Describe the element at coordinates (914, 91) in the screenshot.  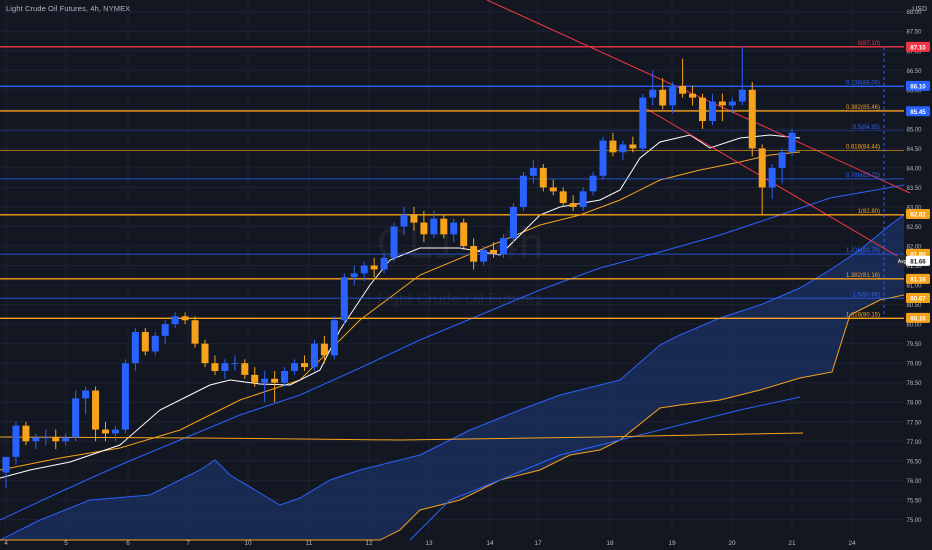
I see `price-tick-label: 86.00` at that location.